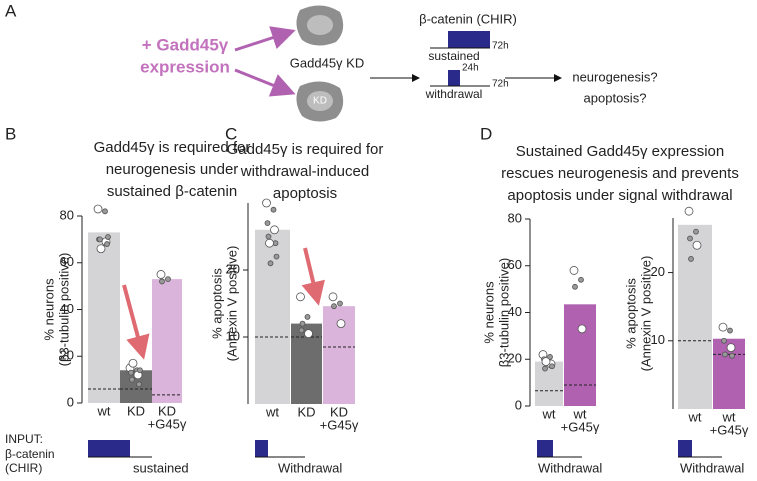 Image resolution: width=757 pixels, height=481 pixels. I want to click on panel-letter: B, so click(10, 133).